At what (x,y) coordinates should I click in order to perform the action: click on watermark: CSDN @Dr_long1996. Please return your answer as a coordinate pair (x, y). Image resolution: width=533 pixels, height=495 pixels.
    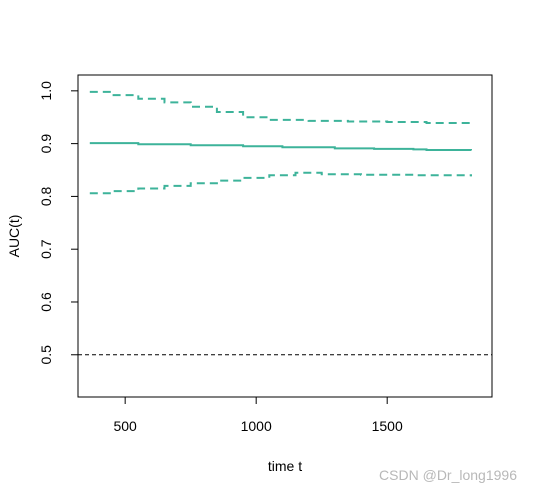
    Looking at the image, I should click on (448, 475).